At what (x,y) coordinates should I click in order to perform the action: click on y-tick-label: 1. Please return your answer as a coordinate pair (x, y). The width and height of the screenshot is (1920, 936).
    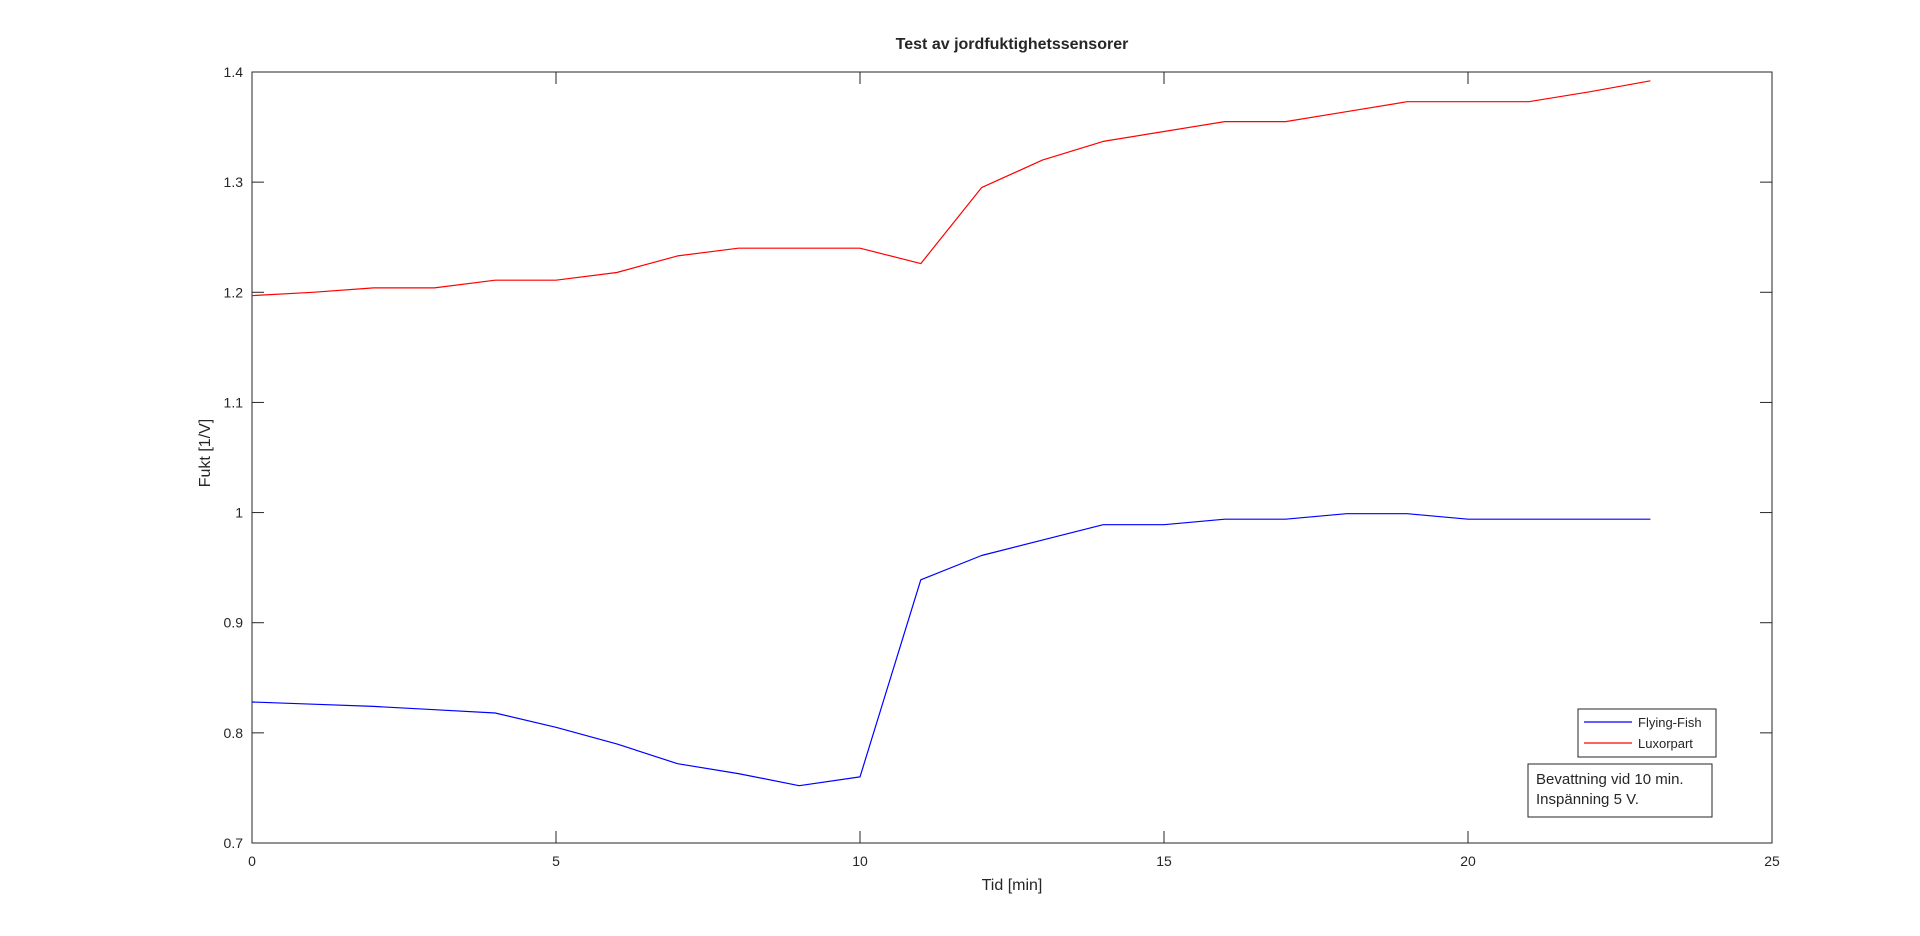
    Looking at the image, I should click on (239, 513).